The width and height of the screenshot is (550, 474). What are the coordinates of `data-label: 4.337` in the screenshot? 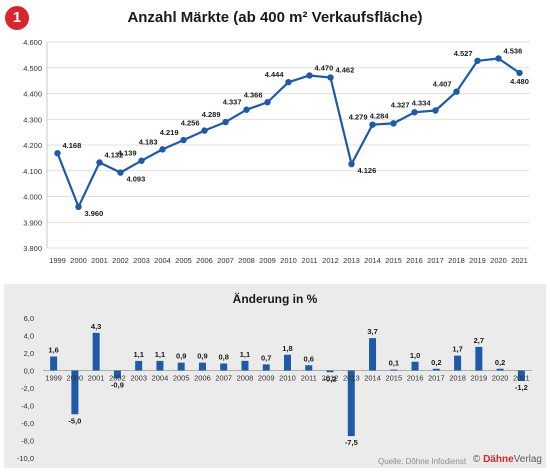 It's located at (232, 102).